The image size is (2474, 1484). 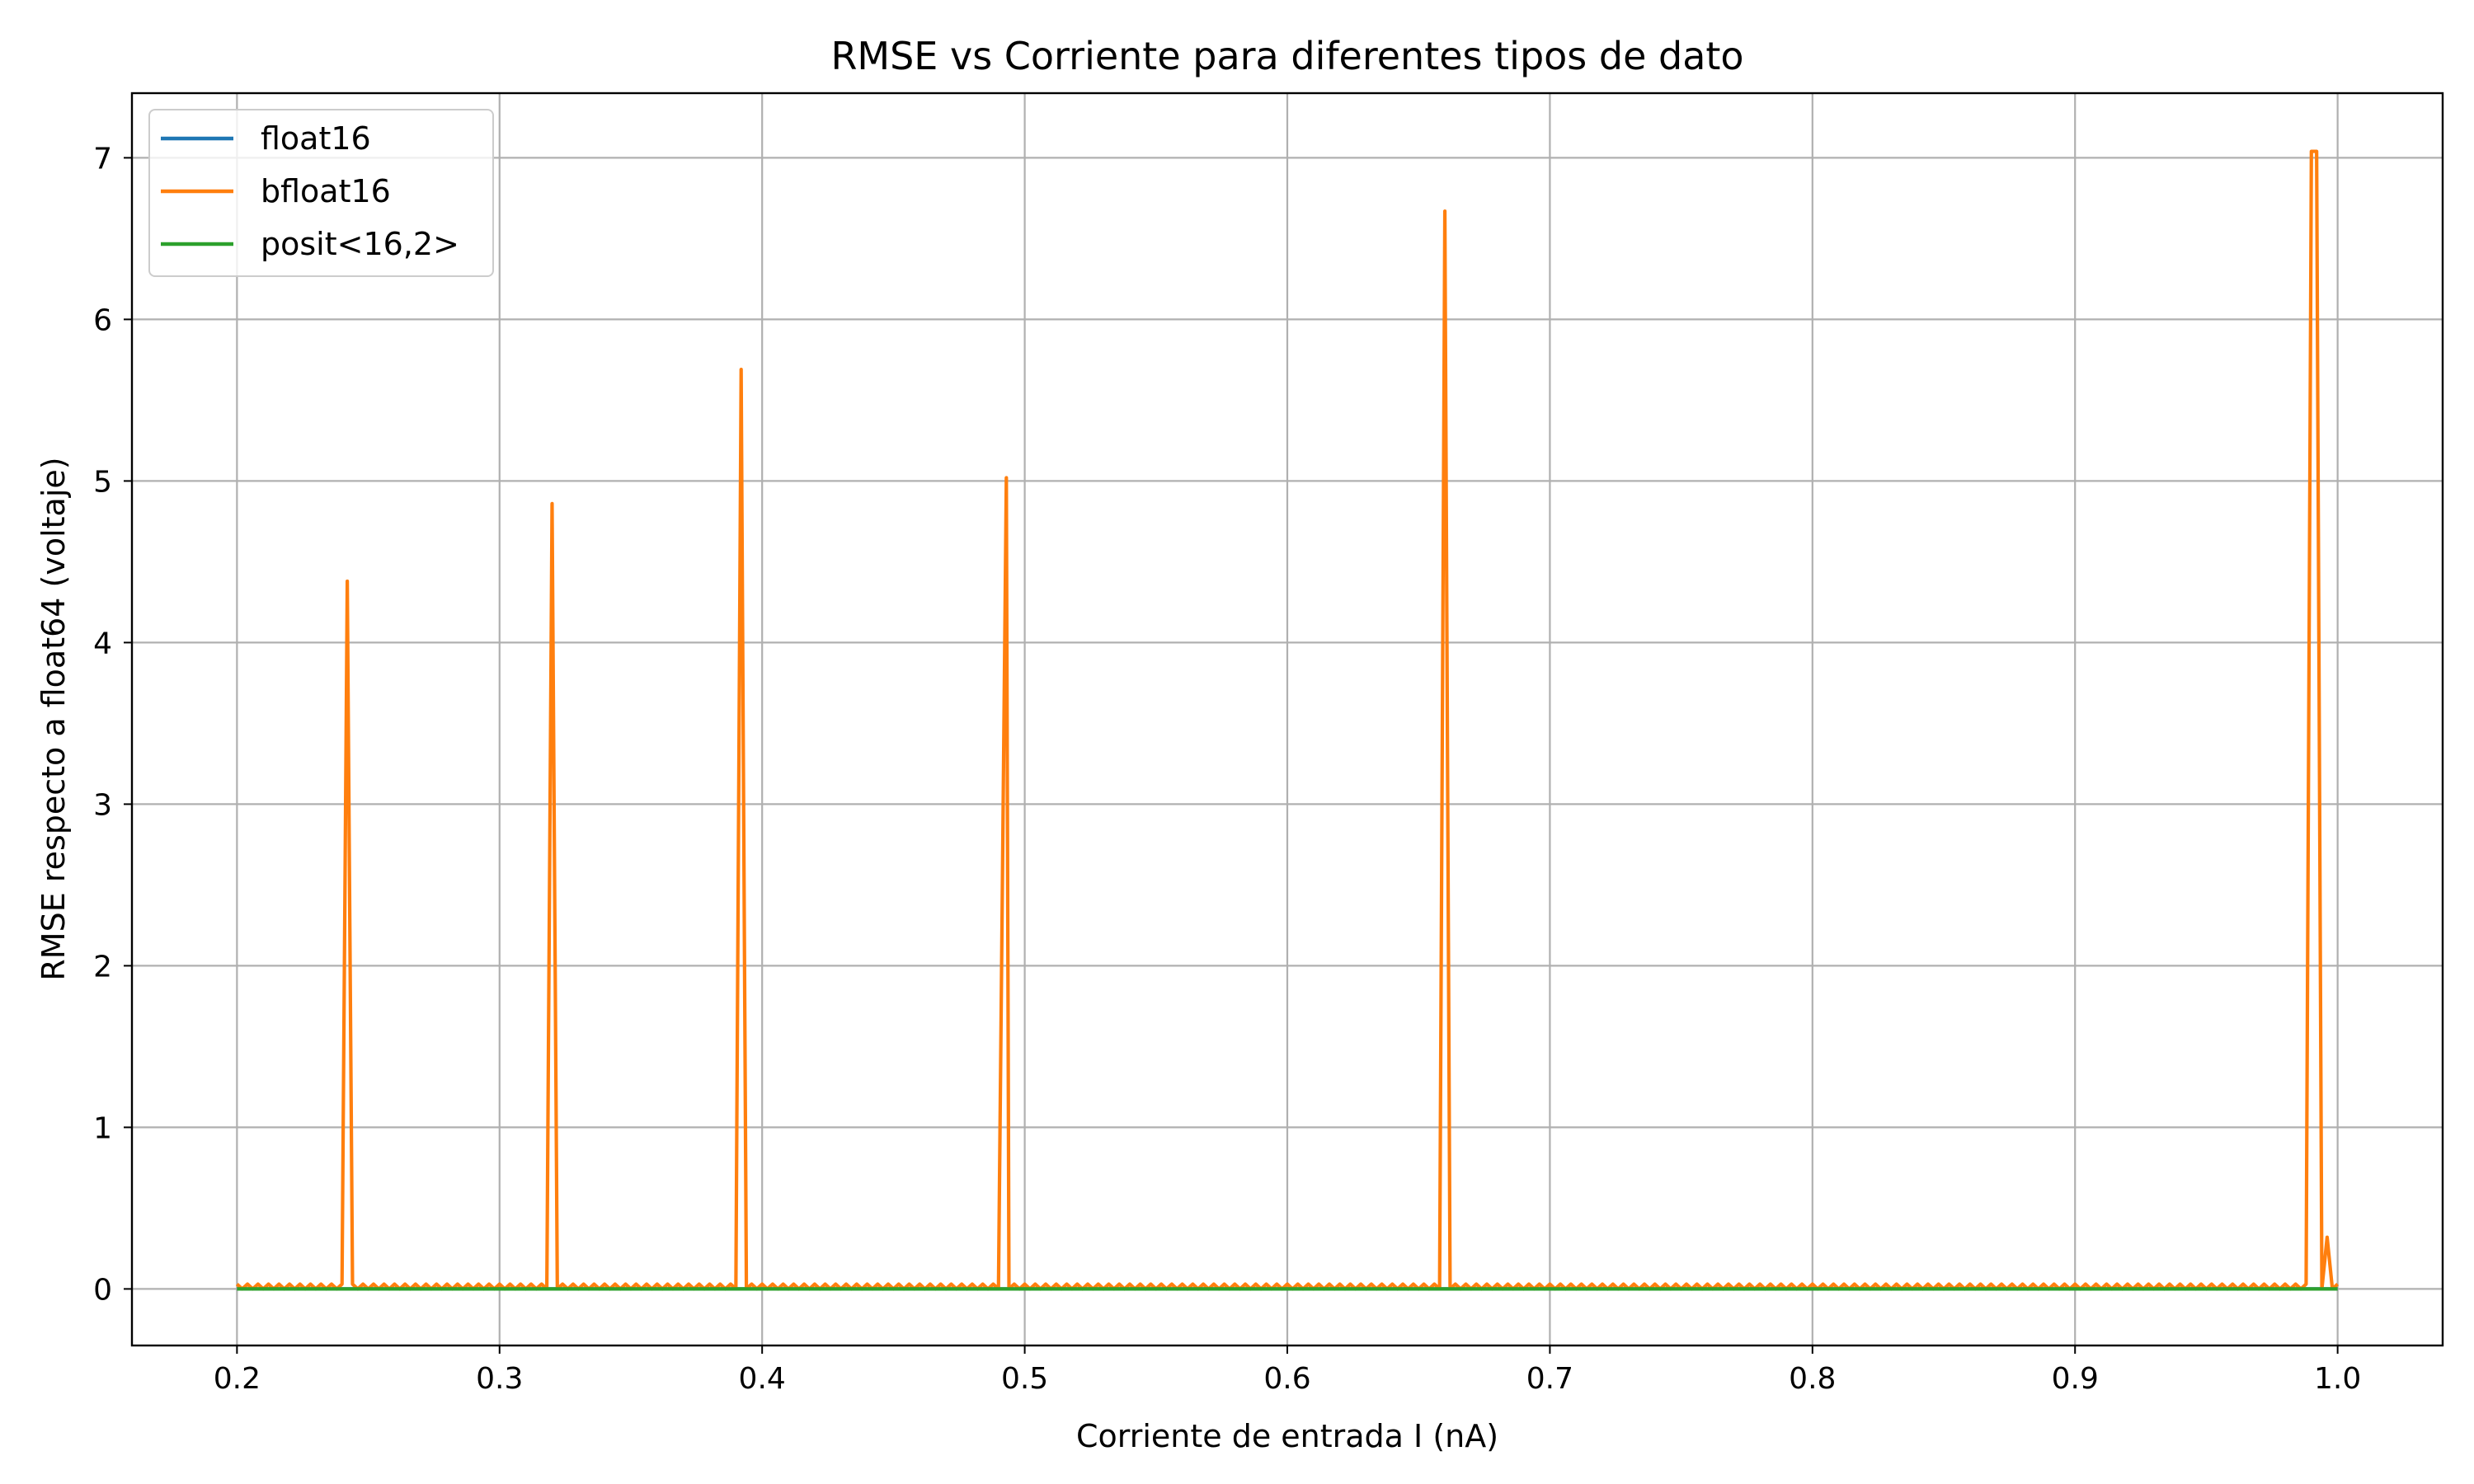 I want to click on legend: float16 bfloat16 posit<16,2>, so click(x=321, y=193).